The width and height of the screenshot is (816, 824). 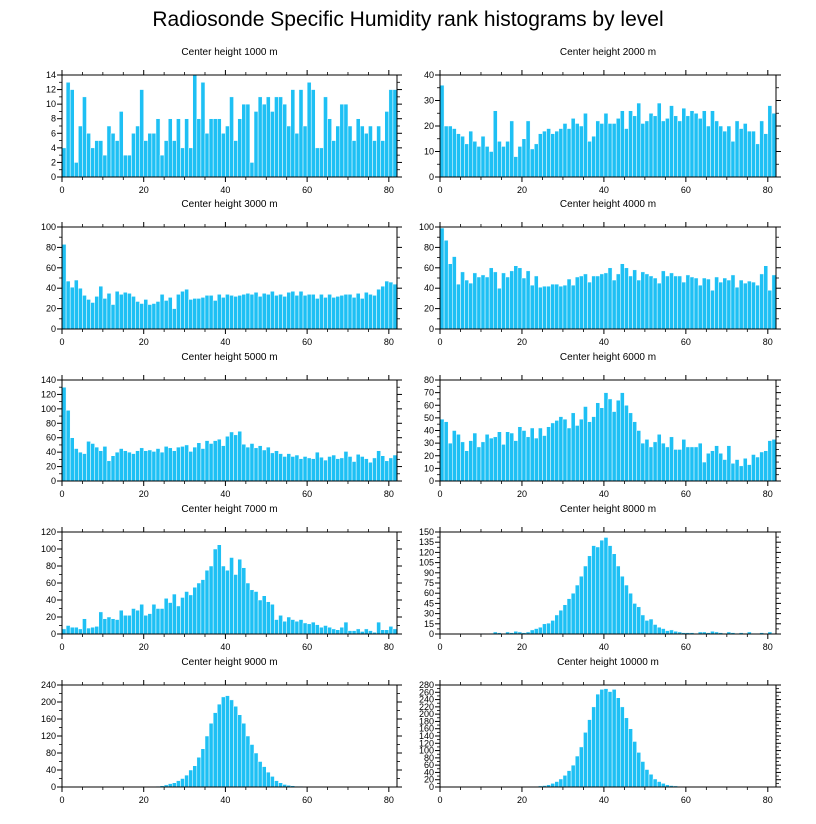 What do you see at coordinates (225, 190) in the screenshot?
I see `chart-1-xtick-label: 40` at bounding box center [225, 190].